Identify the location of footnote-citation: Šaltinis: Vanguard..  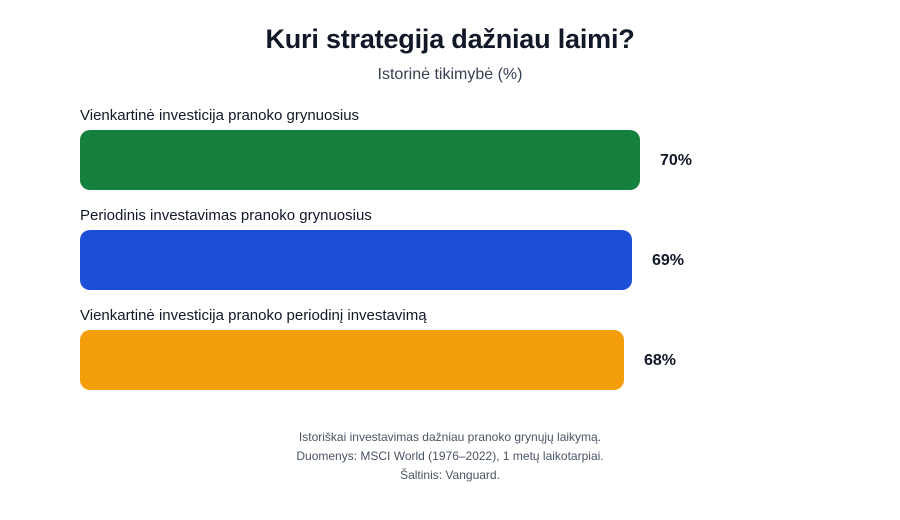
(450, 475).